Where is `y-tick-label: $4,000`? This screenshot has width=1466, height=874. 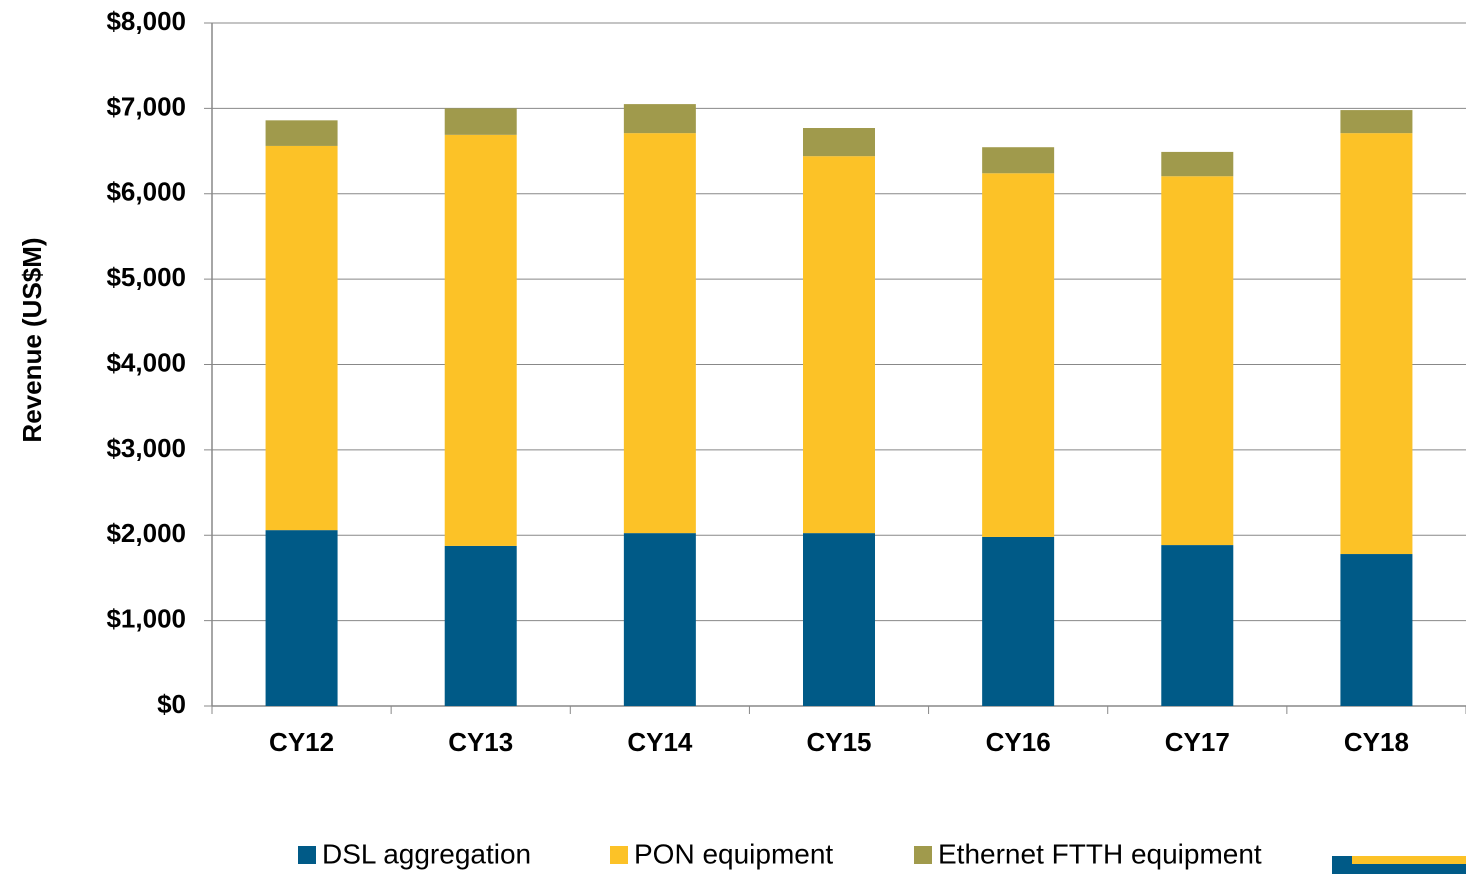
y-tick-label: $4,000 is located at coordinates (146, 362).